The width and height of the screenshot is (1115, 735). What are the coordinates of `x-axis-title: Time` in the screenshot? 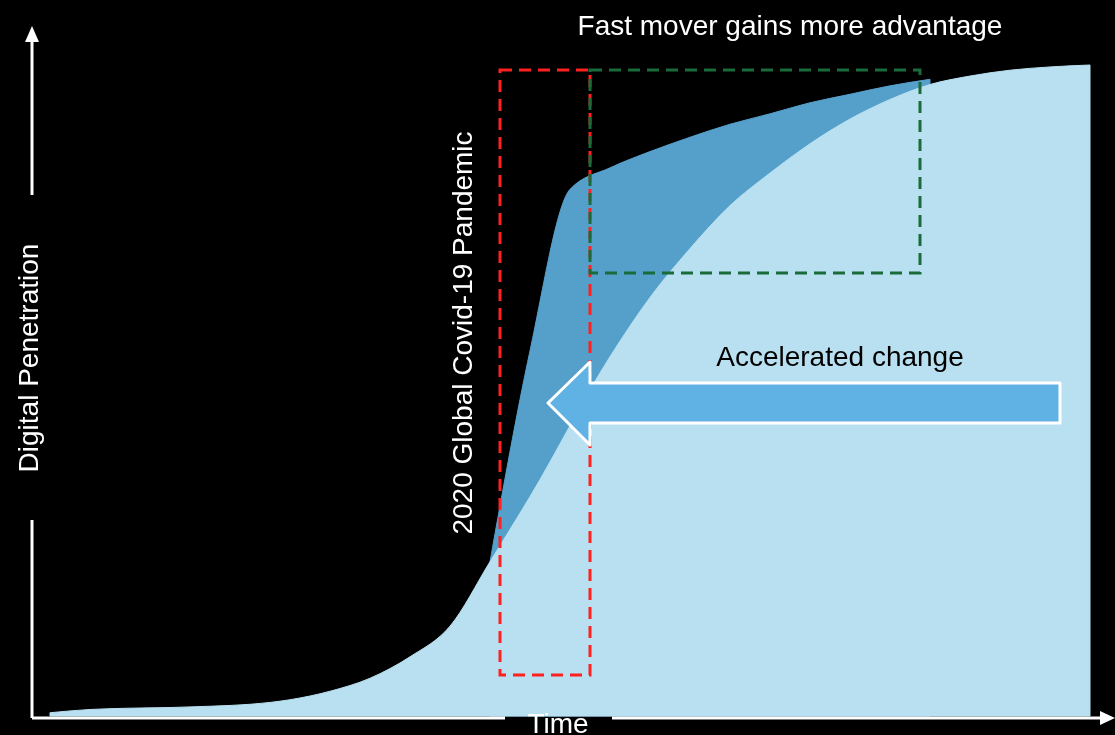 It's located at (558, 721).